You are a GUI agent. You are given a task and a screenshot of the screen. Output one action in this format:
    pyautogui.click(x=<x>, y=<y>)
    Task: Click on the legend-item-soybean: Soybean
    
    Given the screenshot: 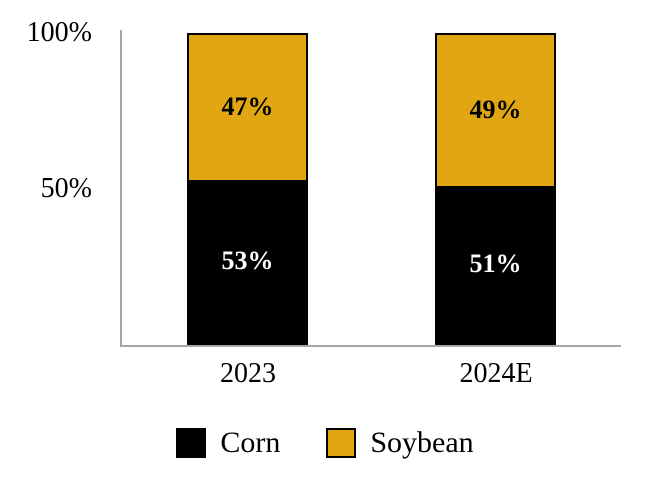 What is the action you would take?
    pyautogui.click(x=400, y=443)
    